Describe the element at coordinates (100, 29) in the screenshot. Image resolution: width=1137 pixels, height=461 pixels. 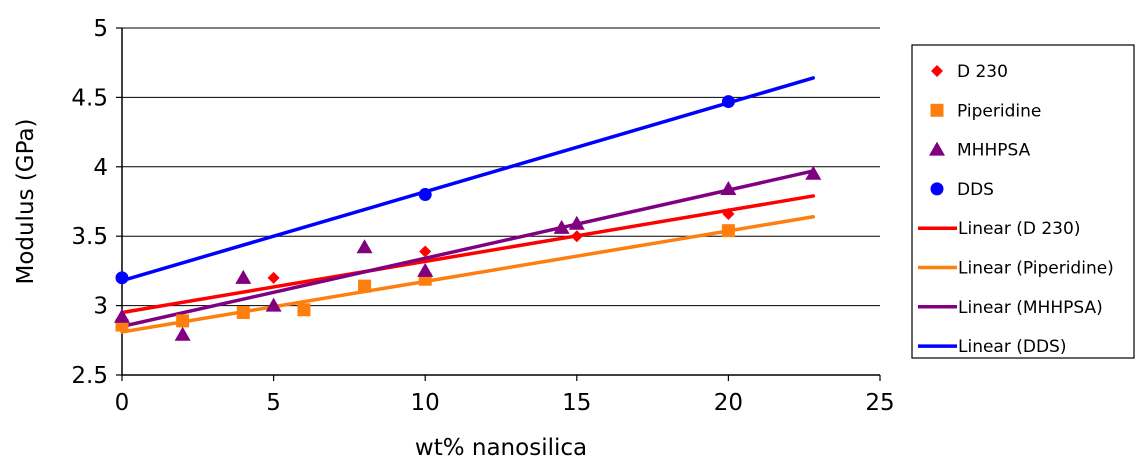
I see `y-tick-label: 5` at that location.